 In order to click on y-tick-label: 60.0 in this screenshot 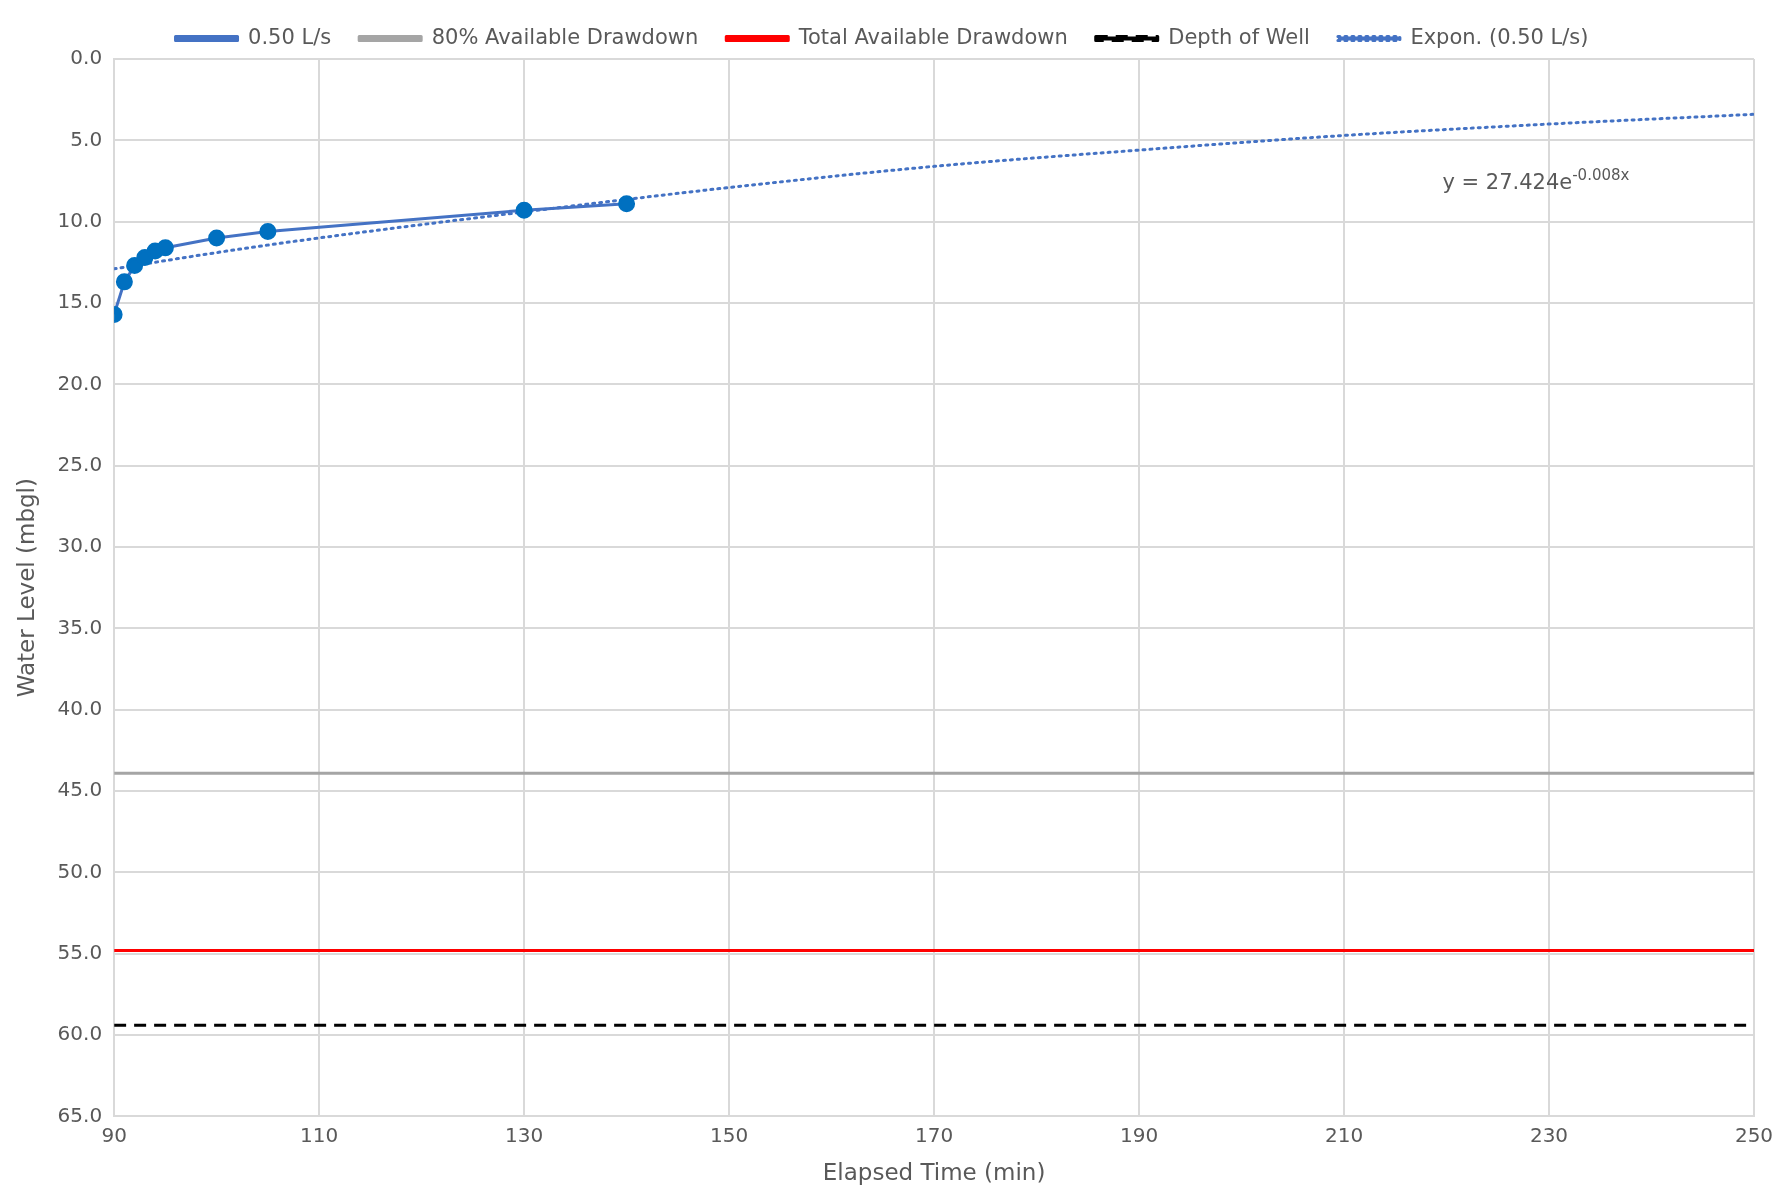, I will do `click(80, 1033)`.